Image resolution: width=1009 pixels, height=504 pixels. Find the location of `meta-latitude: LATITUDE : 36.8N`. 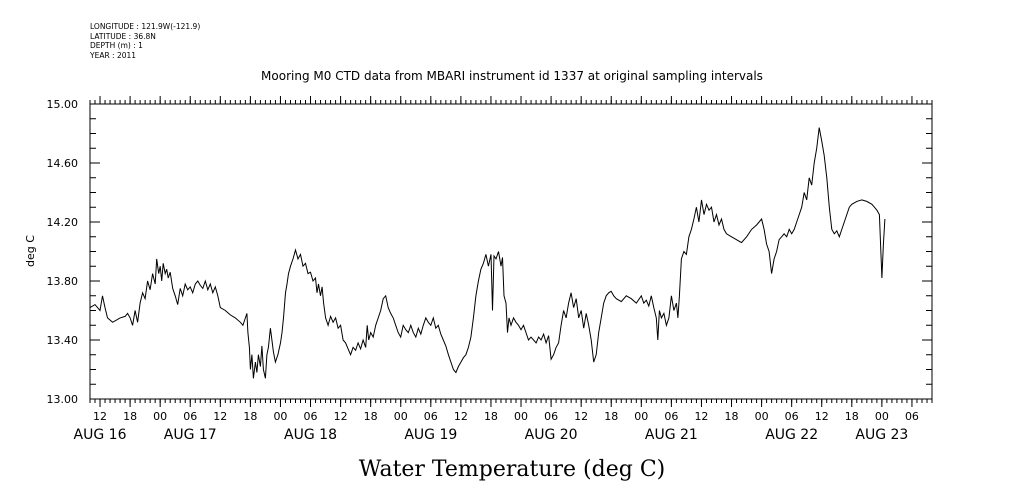

meta-latitude: LATITUDE : 36.8N is located at coordinates (123, 36).